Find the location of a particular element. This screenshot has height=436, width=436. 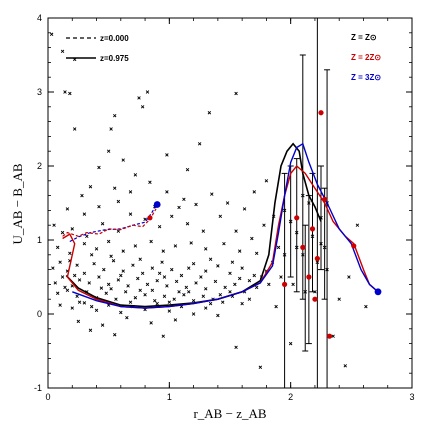

track-2z-z0-dashed is located at coordinates (109, 222).